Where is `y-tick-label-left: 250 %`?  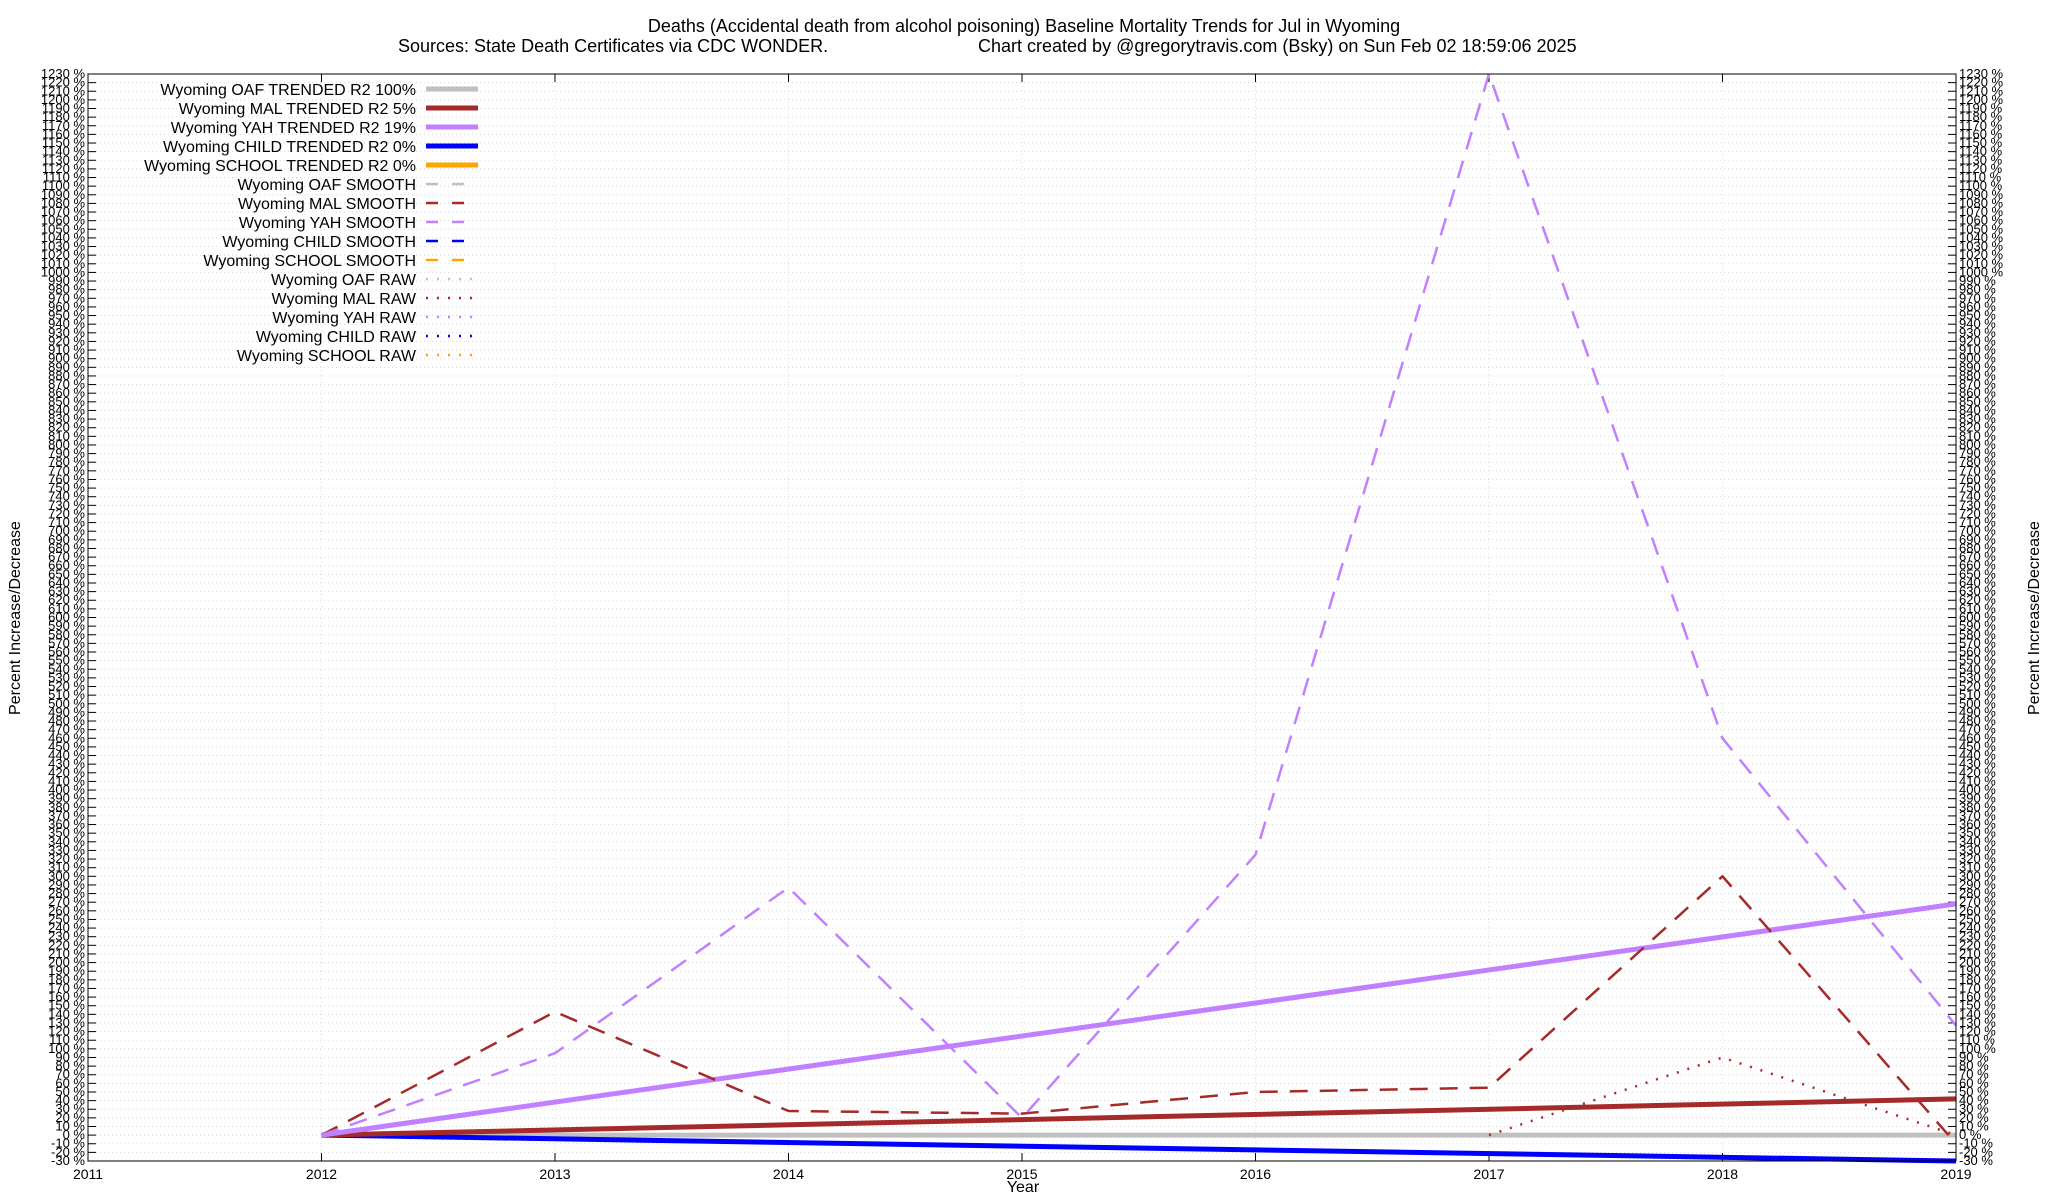
y-tick-label-left: 250 % is located at coordinates (66, 918).